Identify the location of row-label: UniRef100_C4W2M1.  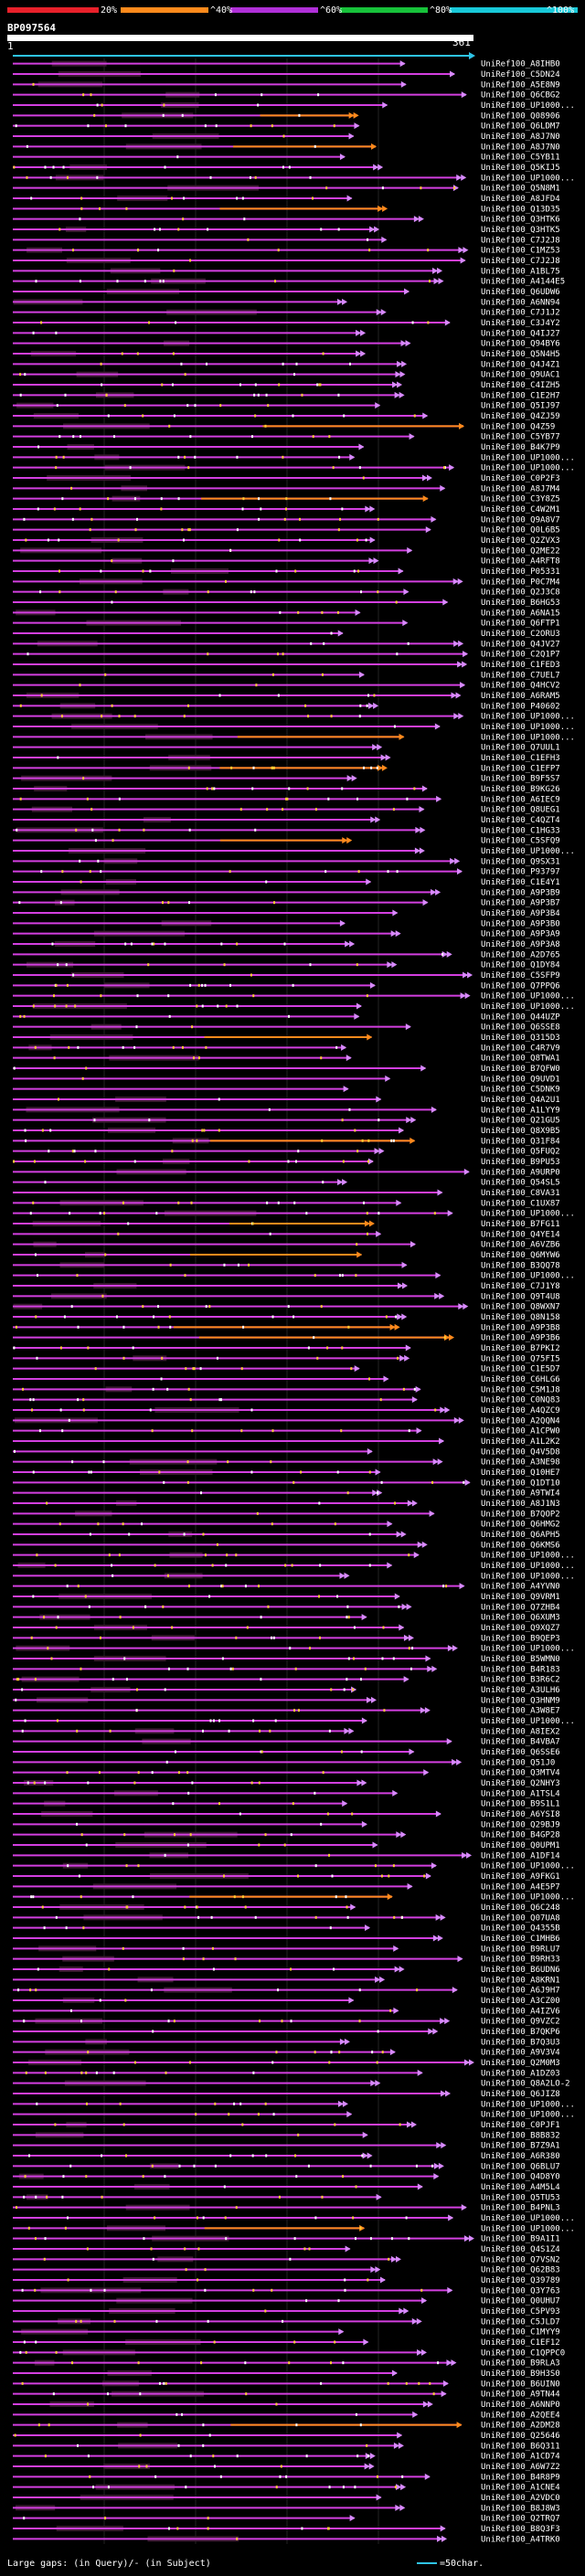
(520, 509).